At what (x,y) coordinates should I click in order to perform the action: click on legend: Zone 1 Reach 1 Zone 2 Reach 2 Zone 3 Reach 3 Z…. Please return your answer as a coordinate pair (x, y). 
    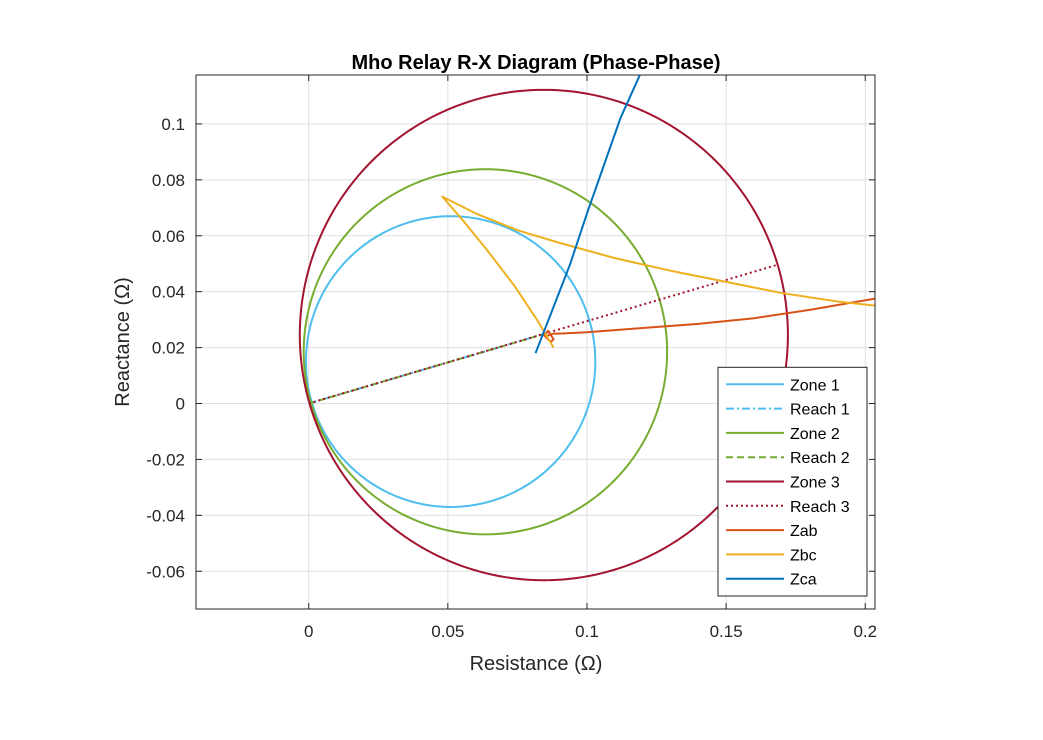
    Looking at the image, I should click on (792, 481).